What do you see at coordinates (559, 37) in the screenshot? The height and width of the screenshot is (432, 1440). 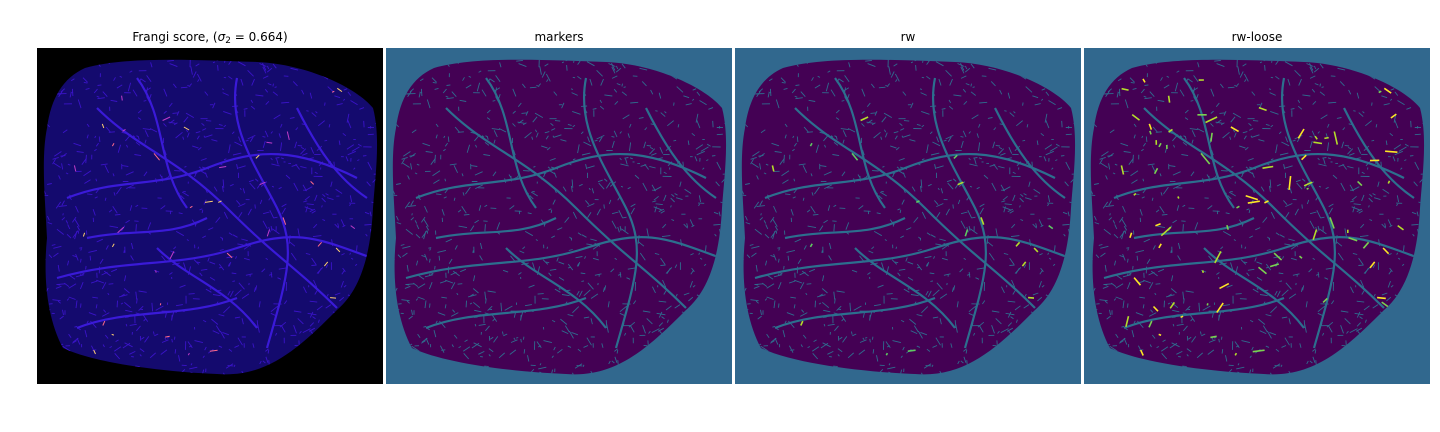 I see `panel-title-markers: markers` at bounding box center [559, 37].